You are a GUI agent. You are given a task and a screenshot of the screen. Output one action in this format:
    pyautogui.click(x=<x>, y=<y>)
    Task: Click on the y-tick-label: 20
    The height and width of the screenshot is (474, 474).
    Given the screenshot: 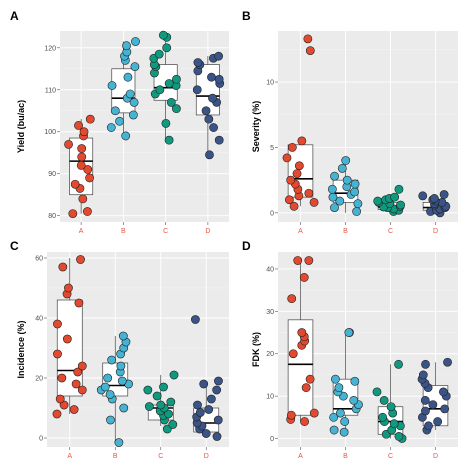 What is the action you would take?
    pyautogui.click(x=270, y=354)
    